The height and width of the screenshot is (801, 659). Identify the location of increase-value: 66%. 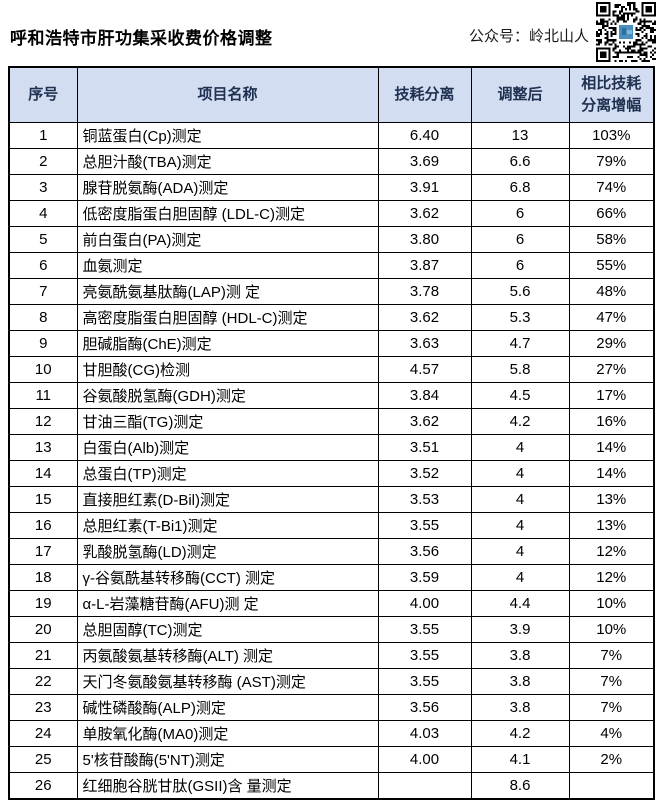
(611, 213).